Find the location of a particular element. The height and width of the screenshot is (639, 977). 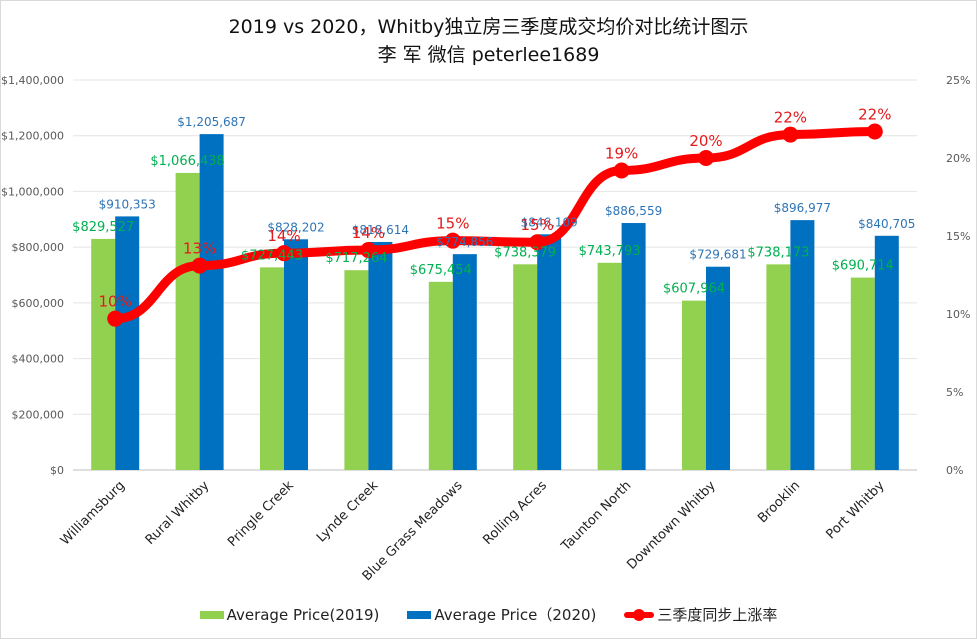

legend-label-growth: 三季度同步上涨率 is located at coordinates (717, 615).